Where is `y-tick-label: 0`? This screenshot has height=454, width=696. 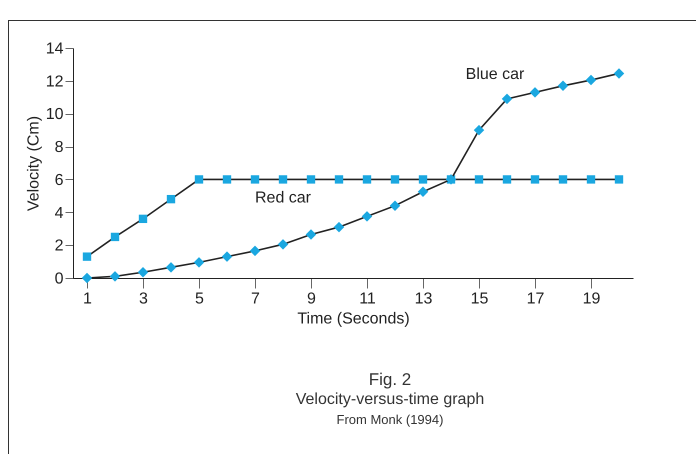
y-tick-label: 0 is located at coordinates (59, 279).